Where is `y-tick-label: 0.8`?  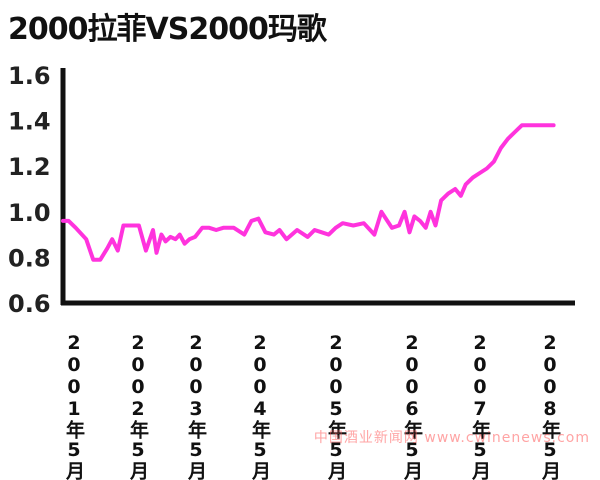
y-tick-label: 0.8 is located at coordinates (29, 258).